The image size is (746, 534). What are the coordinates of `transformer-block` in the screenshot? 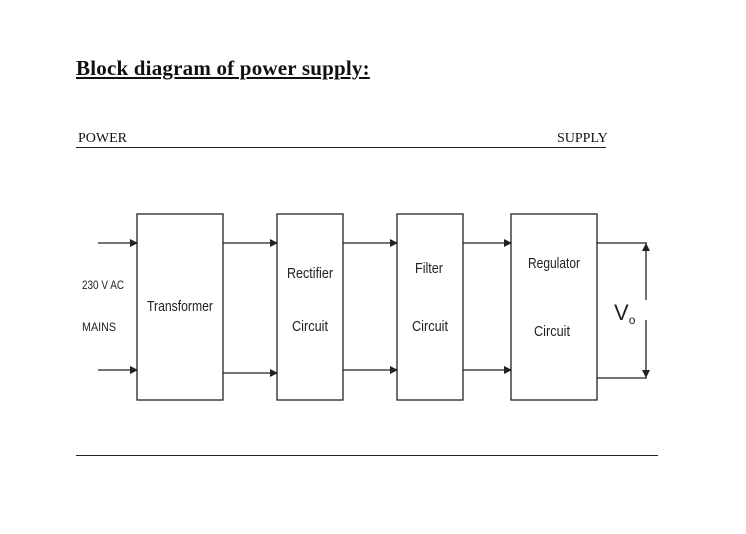 It's located at (180, 307).